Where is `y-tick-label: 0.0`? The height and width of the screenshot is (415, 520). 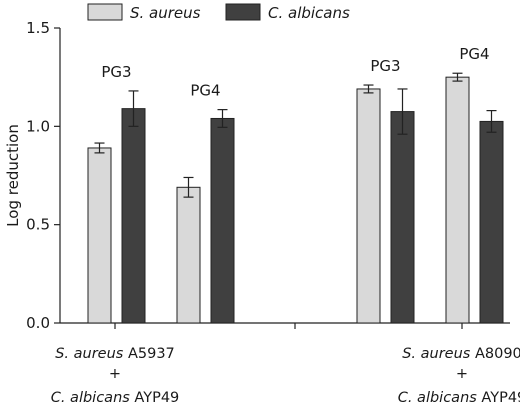
y-tick-label: 0.0 is located at coordinates (38, 323).